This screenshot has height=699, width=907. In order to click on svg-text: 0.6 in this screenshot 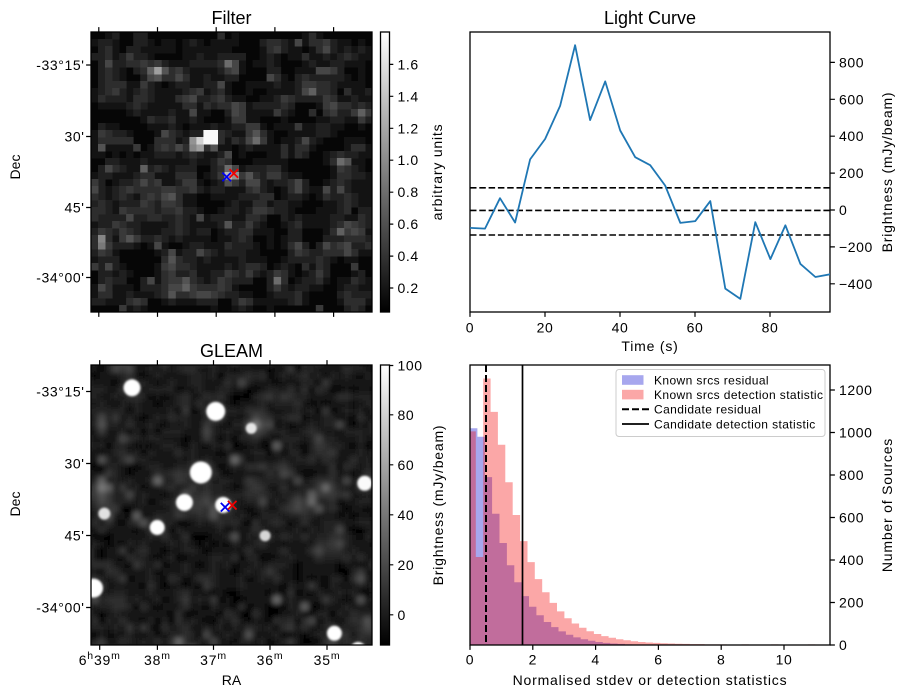, I will do `click(408, 224)`.